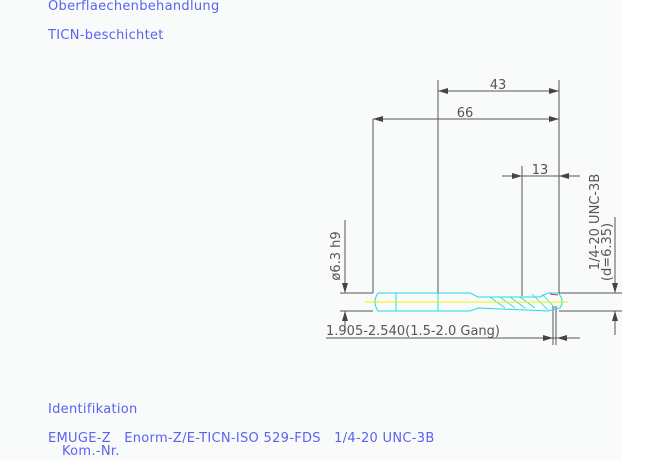 The width and height of the screenshot is (670, 460). I want to click on dim-43: 43, so click(498, 85).